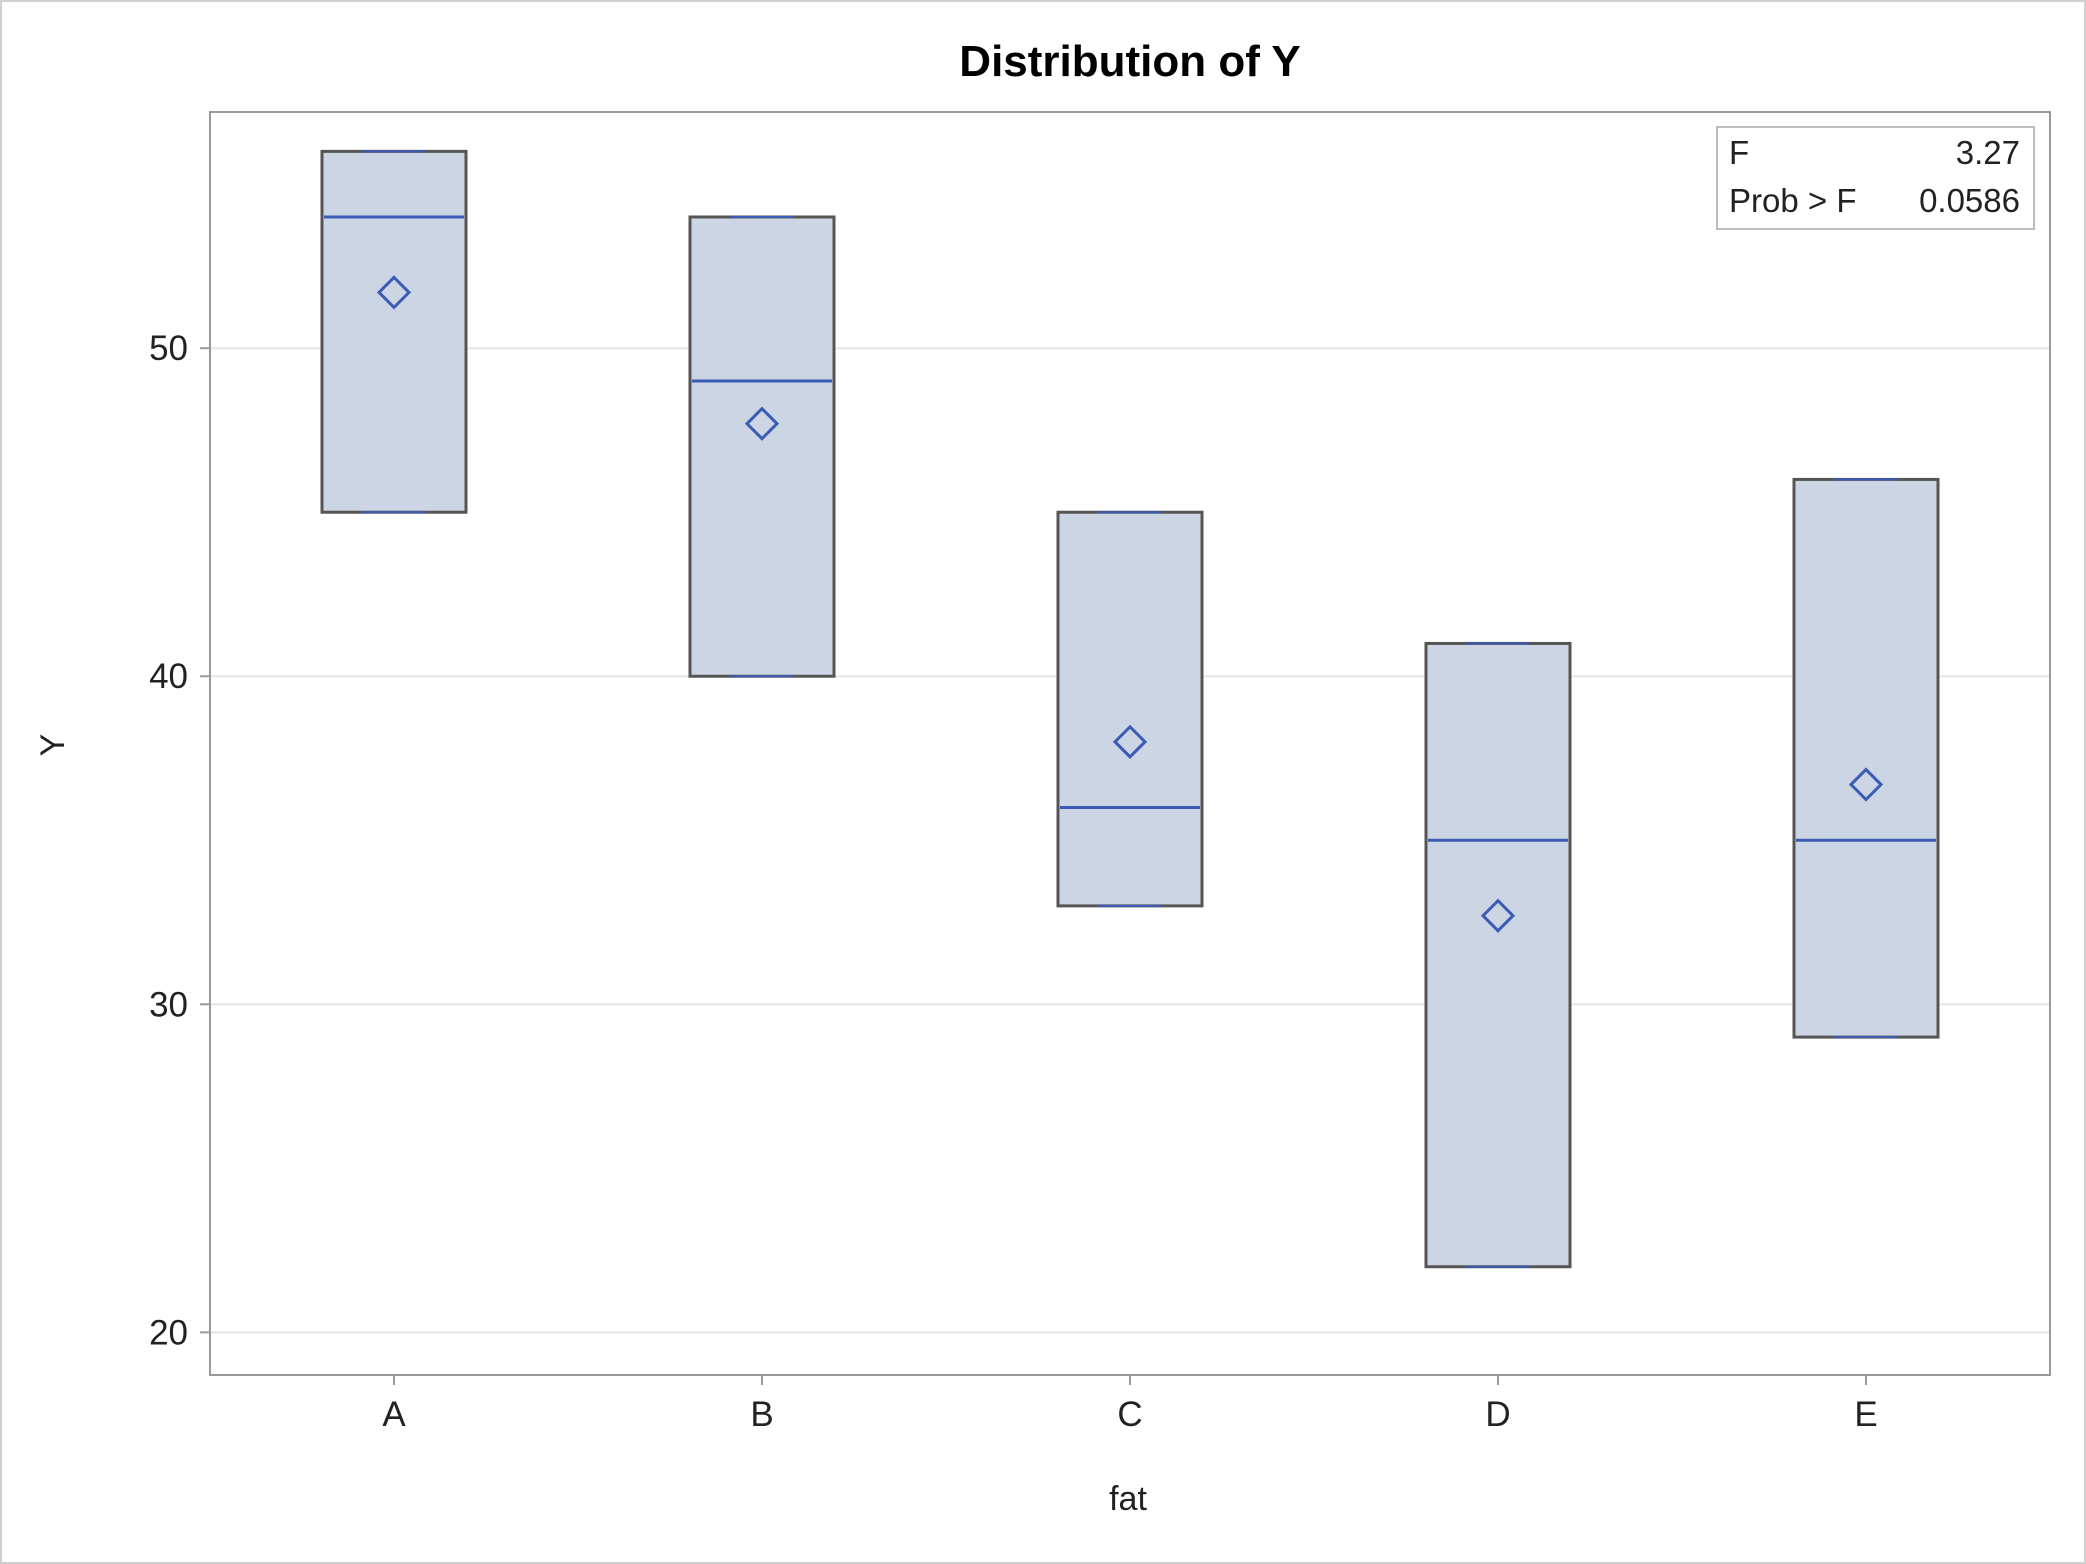  What do you see at coordinates (179, 840) in the screenshot?
I see `y-axis: 20 30 40 50` at bounding box center [179, 840].